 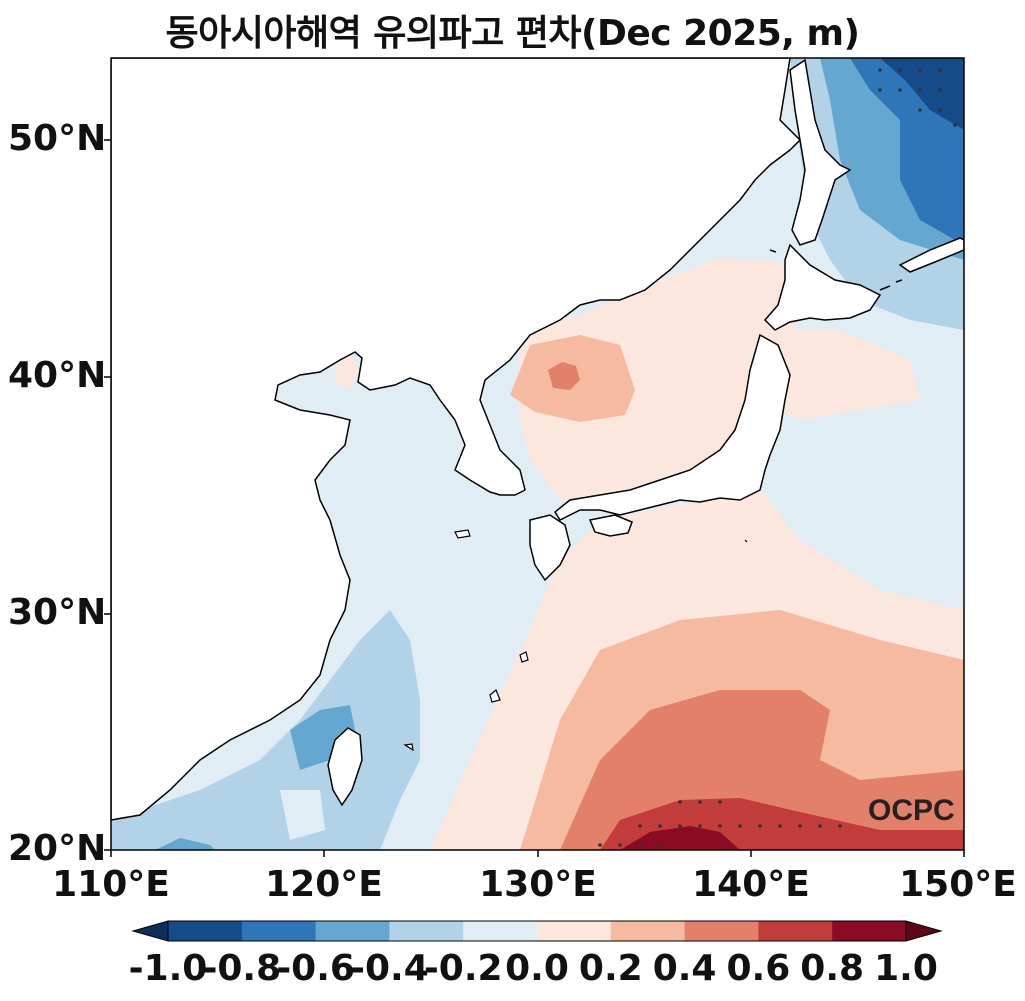 What do you see at coordinates (911, 810) in the screenshot?
I see `ocpc-logo: OCPC` at bounding box center [911, 810].